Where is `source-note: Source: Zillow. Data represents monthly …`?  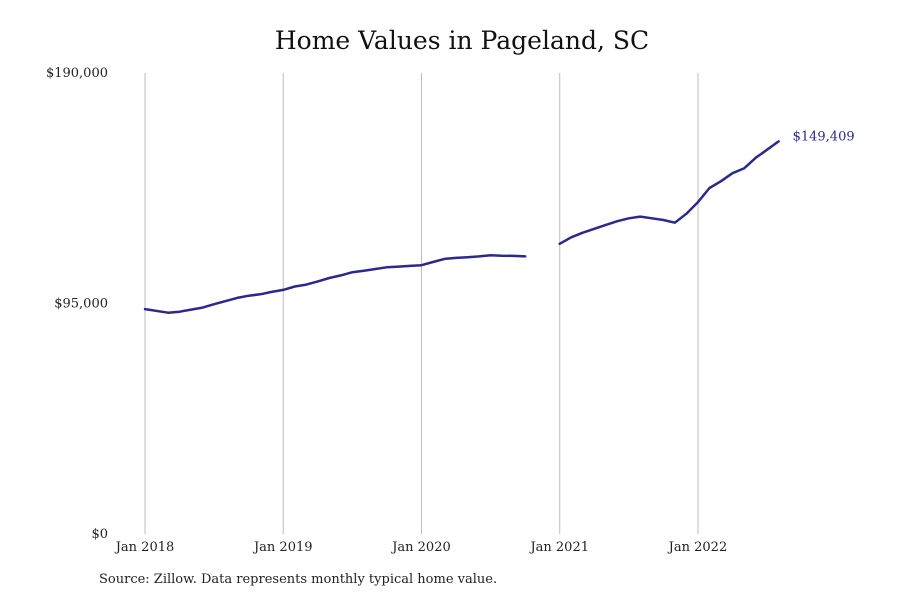 source-note: Source: Zillow. Data represents monthly … is located at coordinates (298, 579).